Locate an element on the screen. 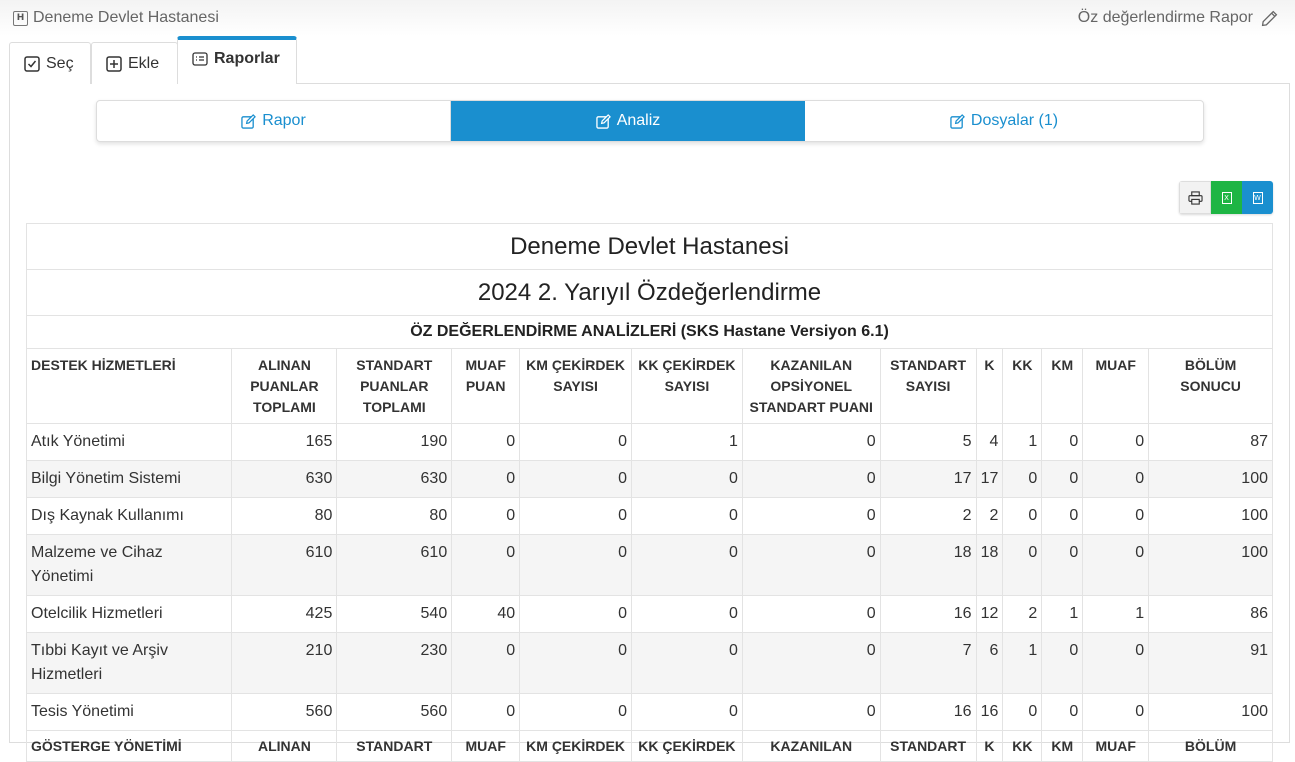  excel-export-button: X is located at coordinates (1226, 197).